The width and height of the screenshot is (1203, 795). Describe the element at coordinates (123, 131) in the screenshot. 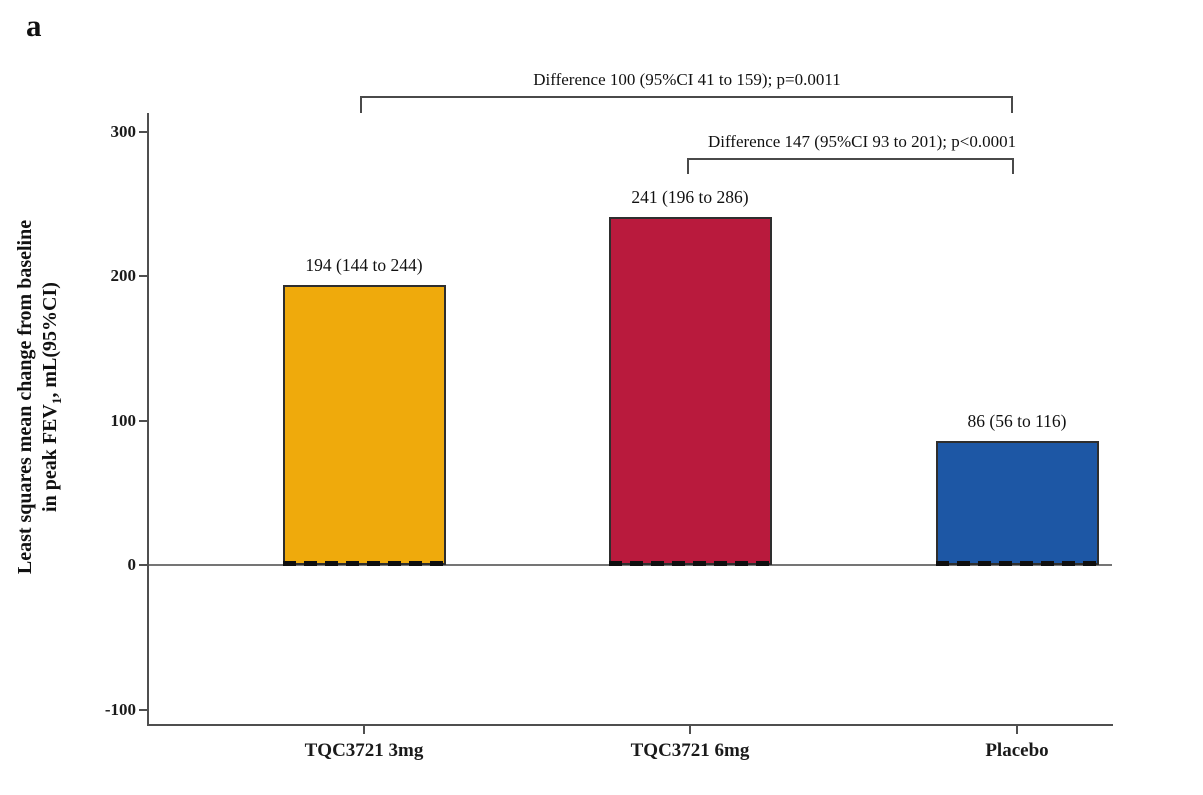

I see `y-tick-label: 300` at that location.